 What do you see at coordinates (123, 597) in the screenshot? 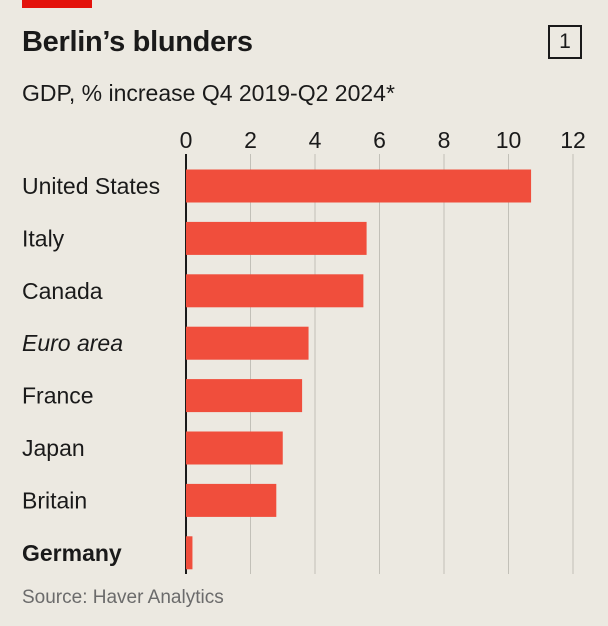
I see `source-note: Source: Haver Analytics` at bounding box center [123, 597].